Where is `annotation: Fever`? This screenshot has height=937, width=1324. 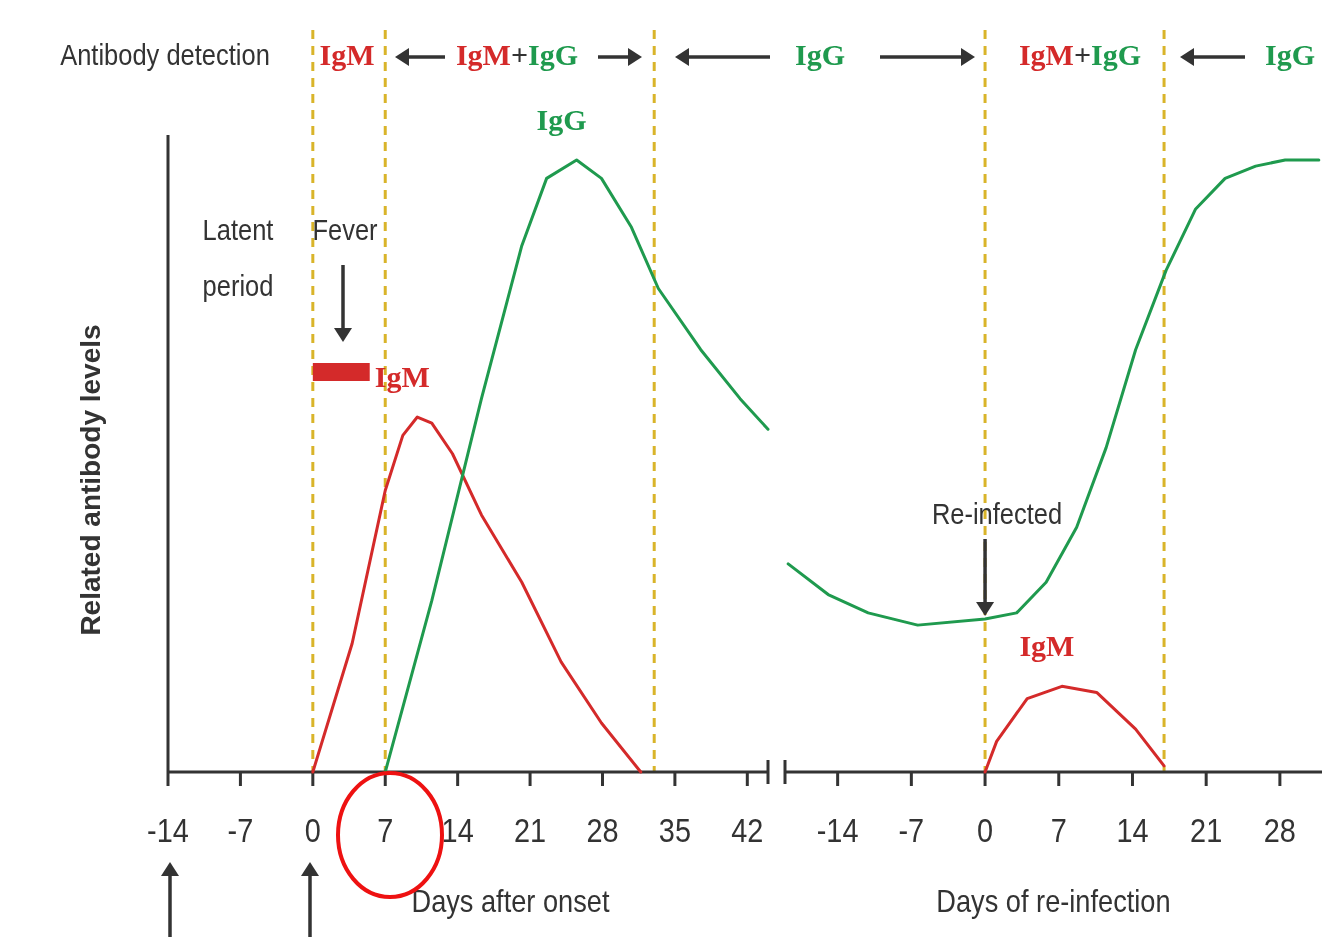 annotation: Fever is located at coordinates (345, 230).